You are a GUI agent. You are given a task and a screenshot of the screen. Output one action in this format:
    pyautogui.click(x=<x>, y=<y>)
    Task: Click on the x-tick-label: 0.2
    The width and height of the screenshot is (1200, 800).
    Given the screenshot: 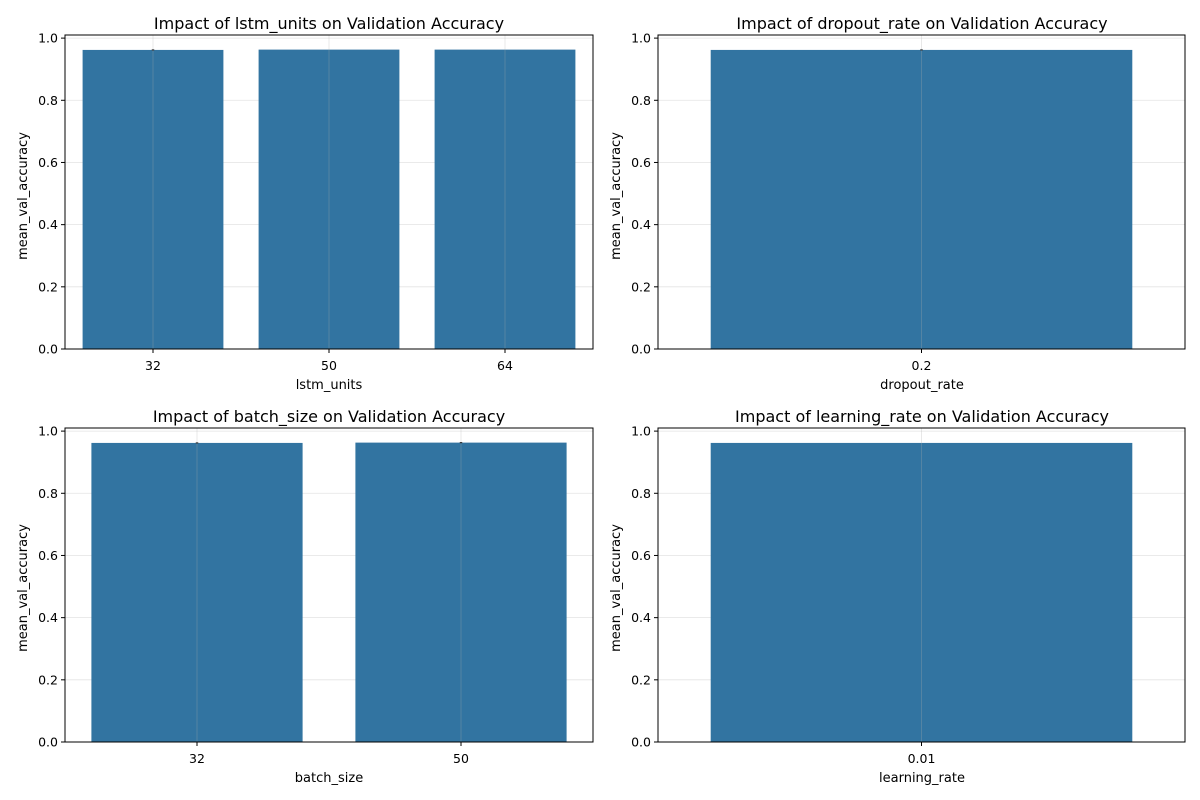 What is the action you would take?
    pyautogui.click(x=922, y=365)
    